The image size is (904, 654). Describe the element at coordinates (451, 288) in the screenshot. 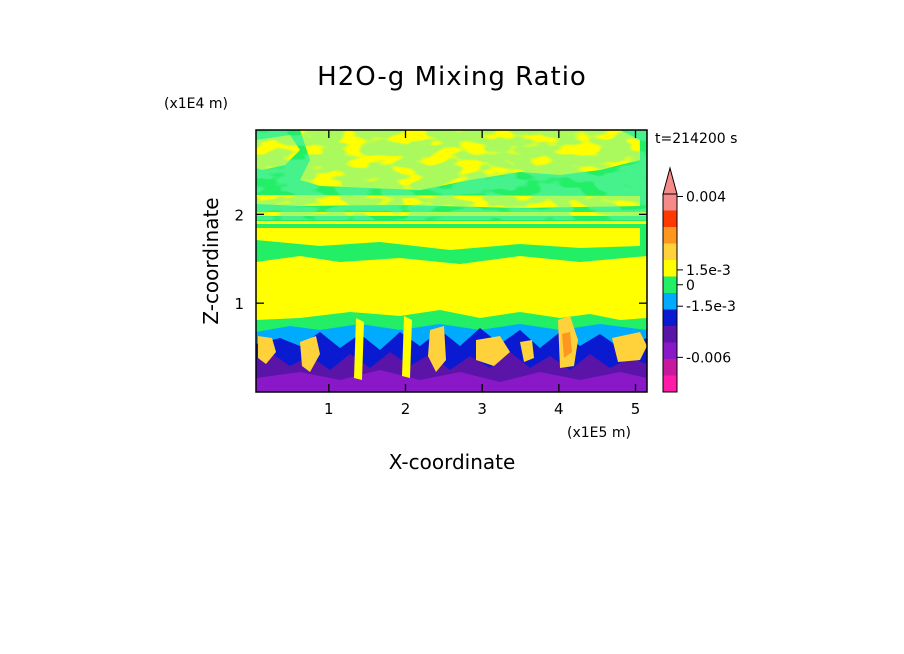

I see `mid-yellow-band` at that location.